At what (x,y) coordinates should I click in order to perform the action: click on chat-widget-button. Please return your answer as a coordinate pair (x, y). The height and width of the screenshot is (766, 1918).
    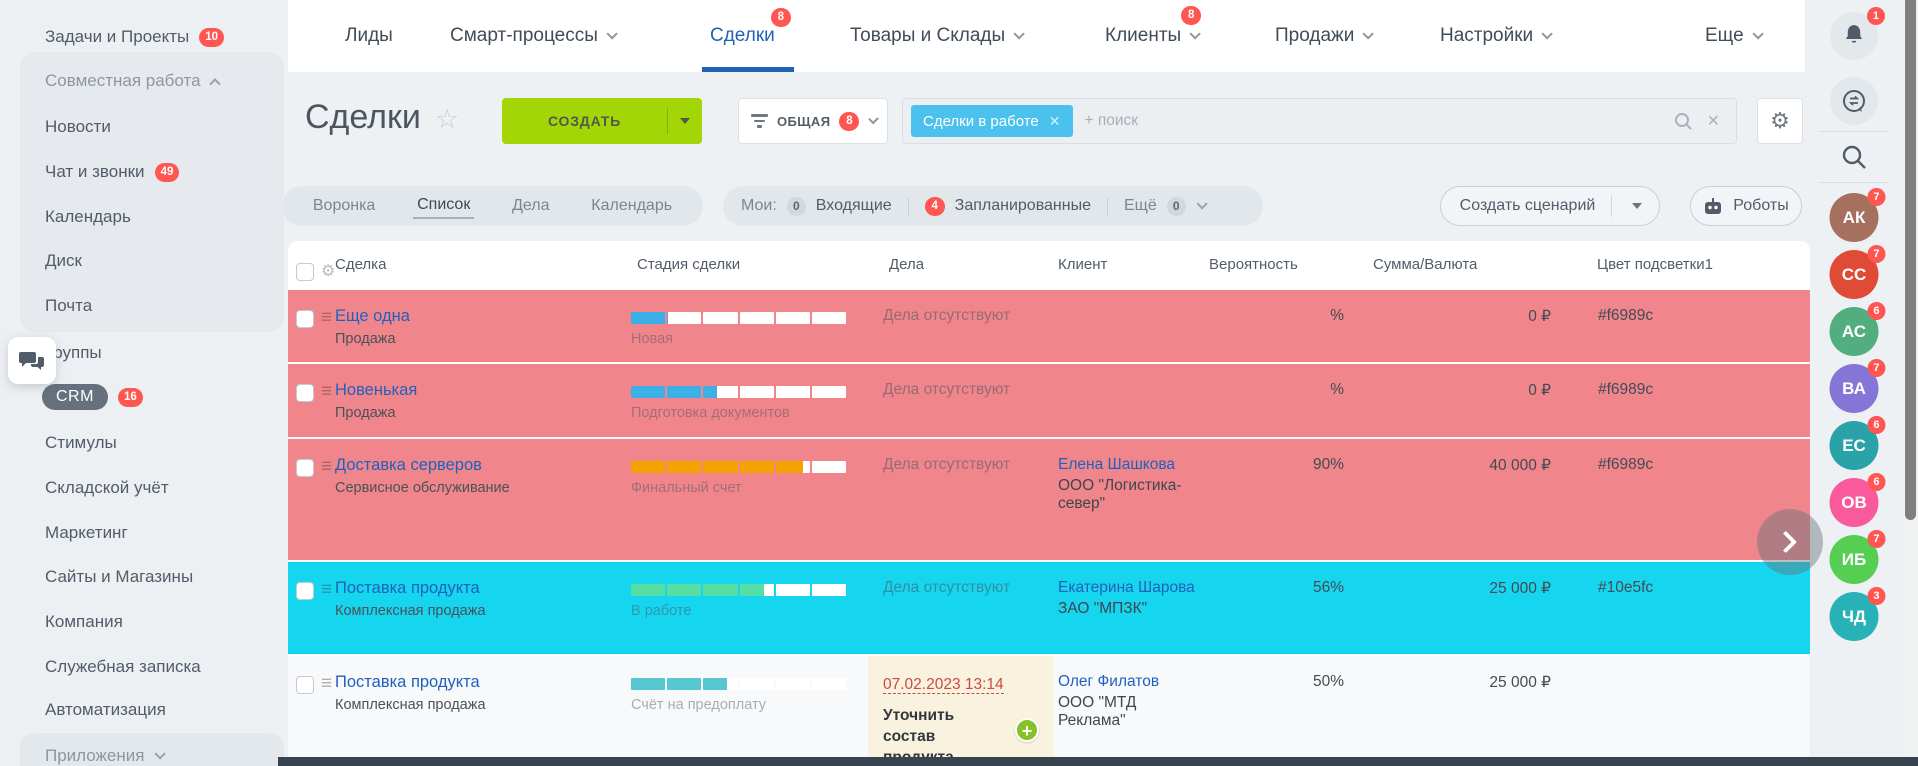
    Looking at the image, I should click on (32, 360).